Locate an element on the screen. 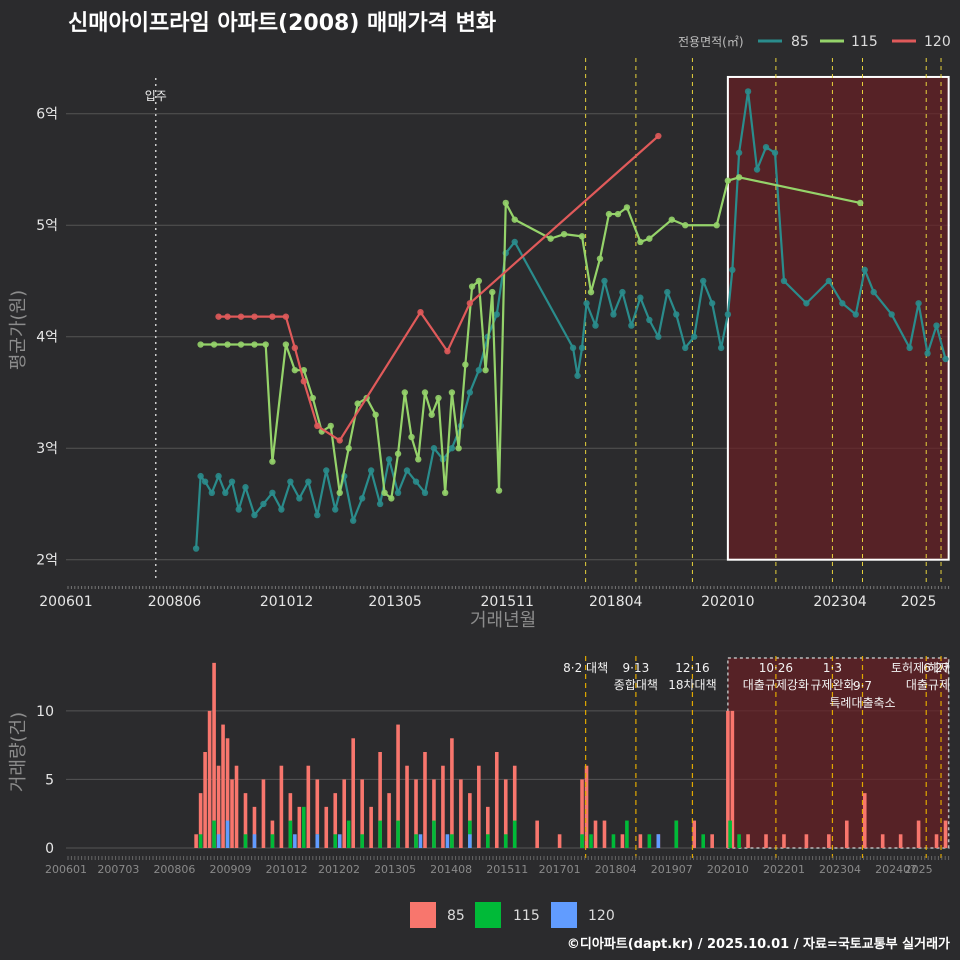  price-x-tick-label: 202304 is located at coordinates (840, 602).